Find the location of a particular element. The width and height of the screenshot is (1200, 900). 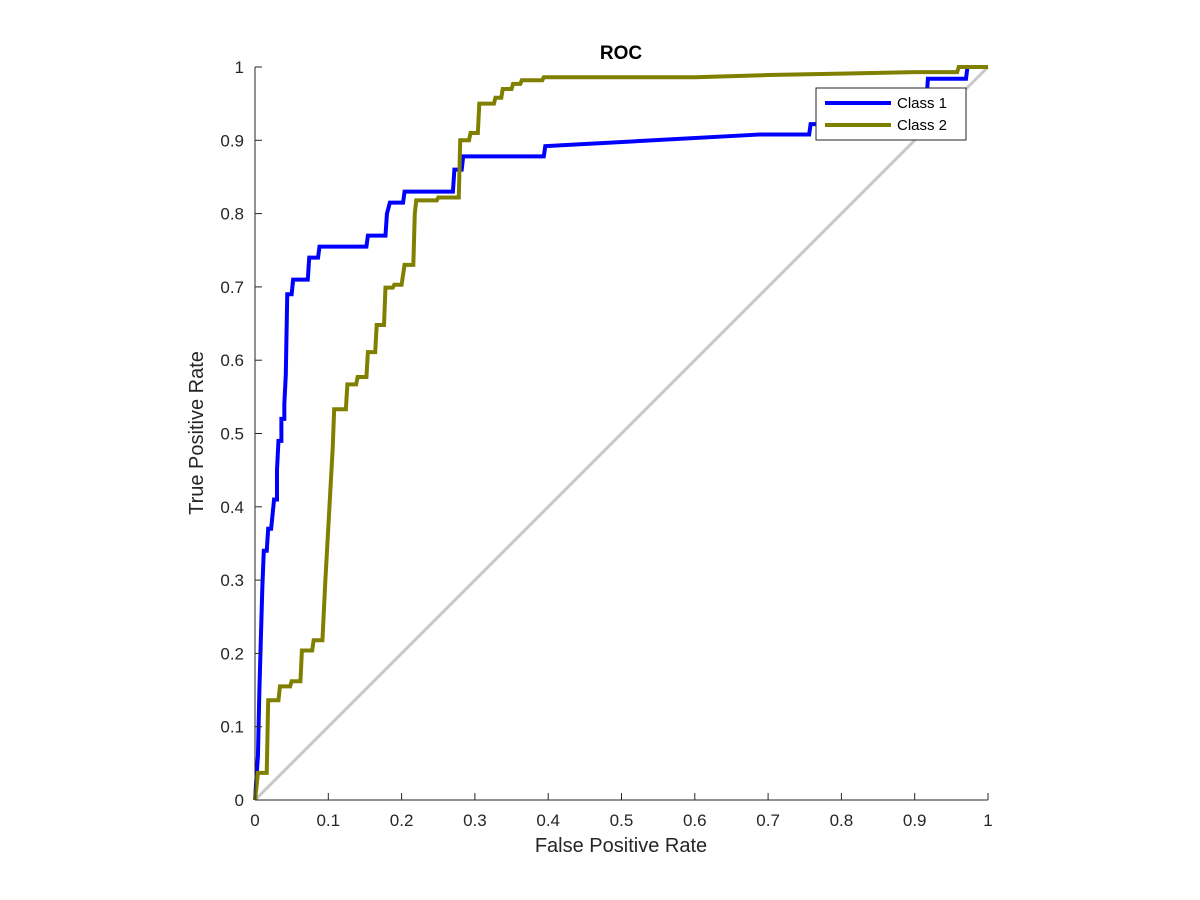

chart-title: ROC is located at coordinates (621, 53).